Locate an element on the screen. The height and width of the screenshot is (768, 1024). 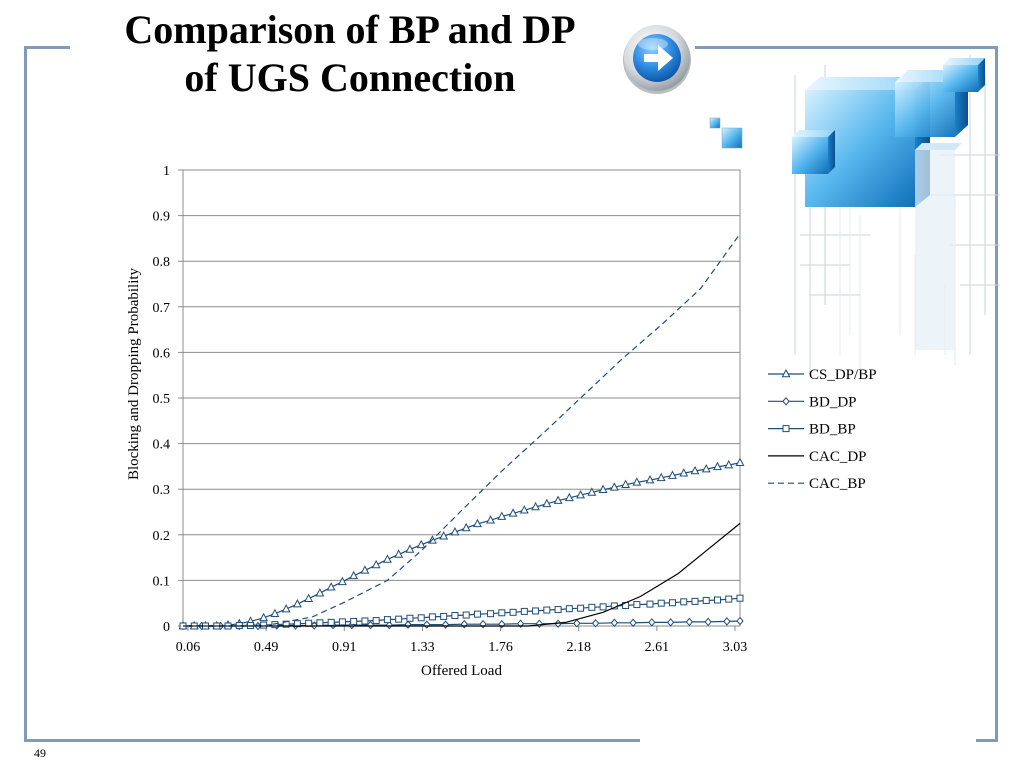
y-tick-label: 0.6 is located at coordinates (162, 353).